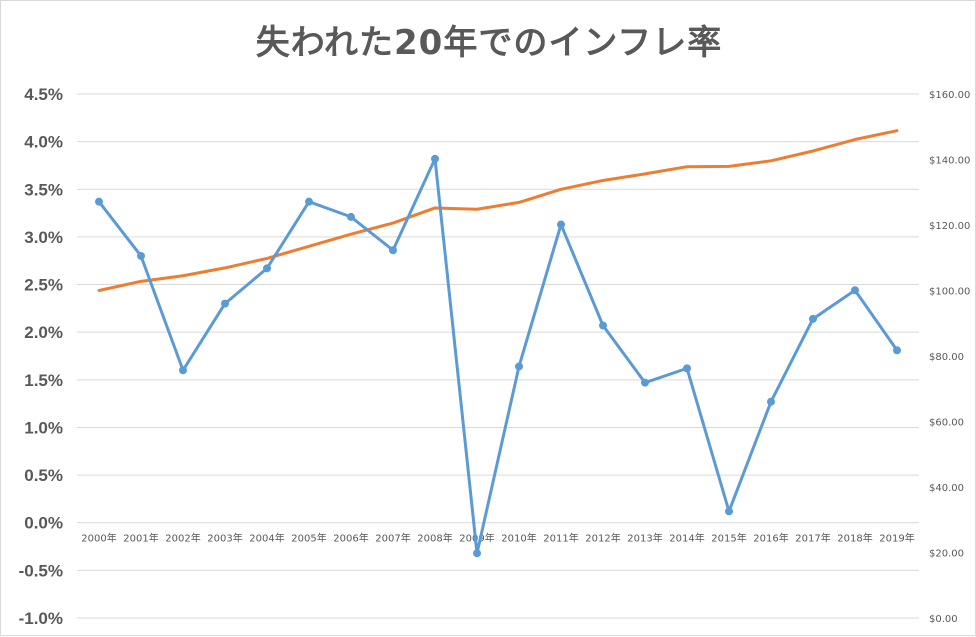 The height and width of the screenshot is (637, 976). What do you see at coordinates (43, 237) in the screenshot?
I see `y-left-tick-label: 3.0%` at bounding box center [43, 237].